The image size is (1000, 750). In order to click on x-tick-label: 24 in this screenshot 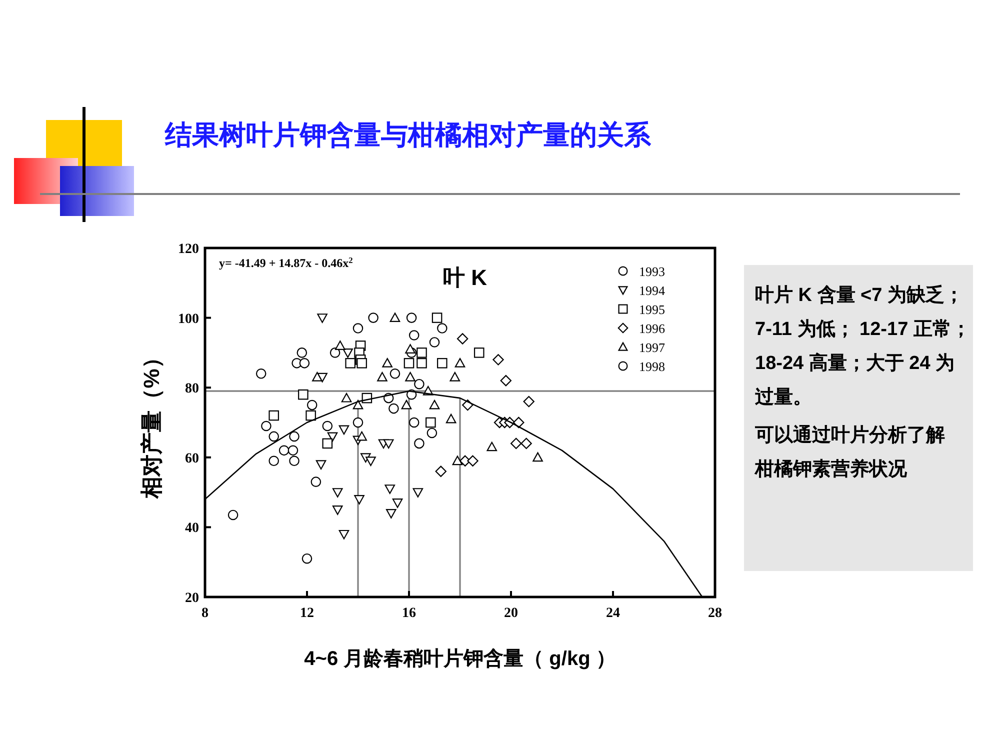, I will do `click(613, 613)`.